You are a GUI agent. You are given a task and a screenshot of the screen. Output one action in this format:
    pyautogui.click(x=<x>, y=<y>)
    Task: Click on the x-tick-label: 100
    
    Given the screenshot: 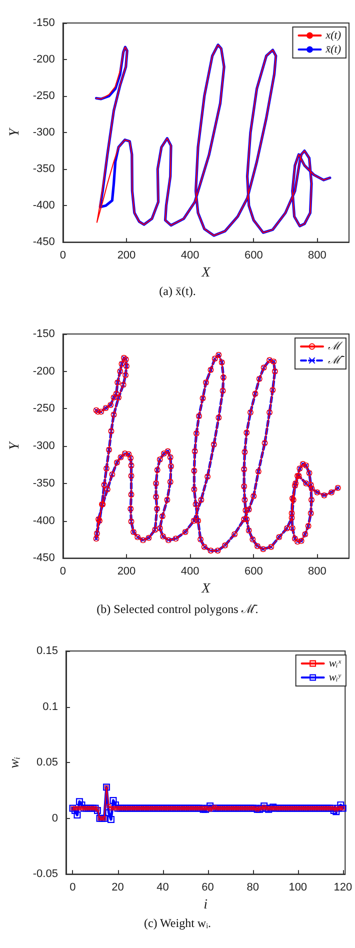 What is the action you would take?
    pyautogui.click(x=298, y=888)
    